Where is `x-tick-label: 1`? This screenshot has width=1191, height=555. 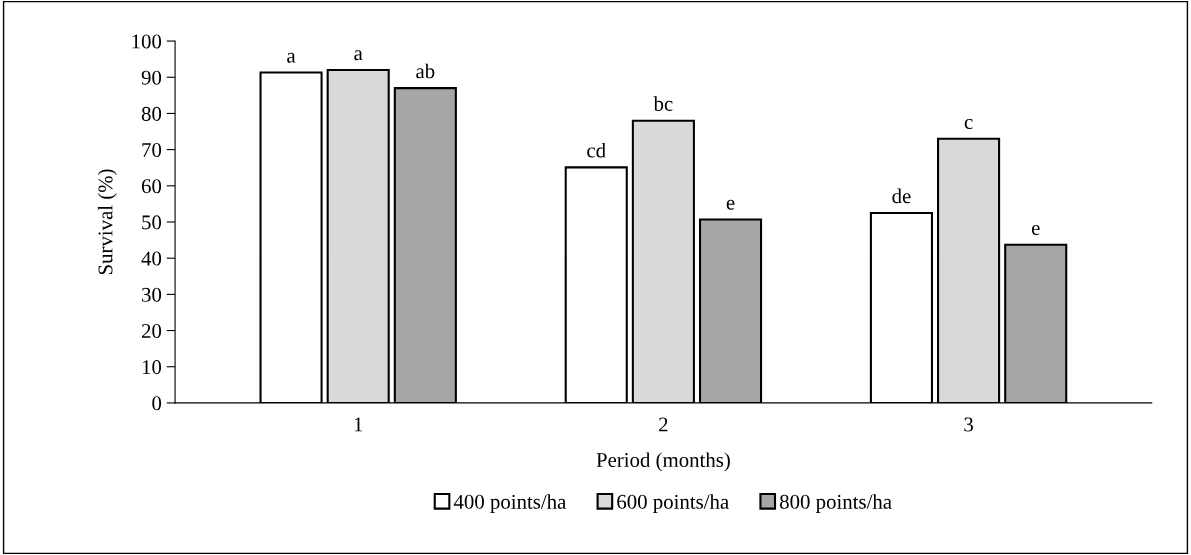 x-tick-label: 1 is located at coordinates (358, 424).